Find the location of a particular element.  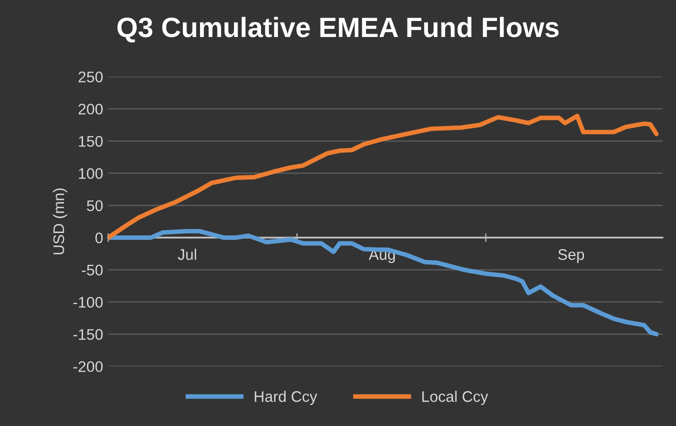

y-tick-label: -50 is located at coordinates (92, 270).